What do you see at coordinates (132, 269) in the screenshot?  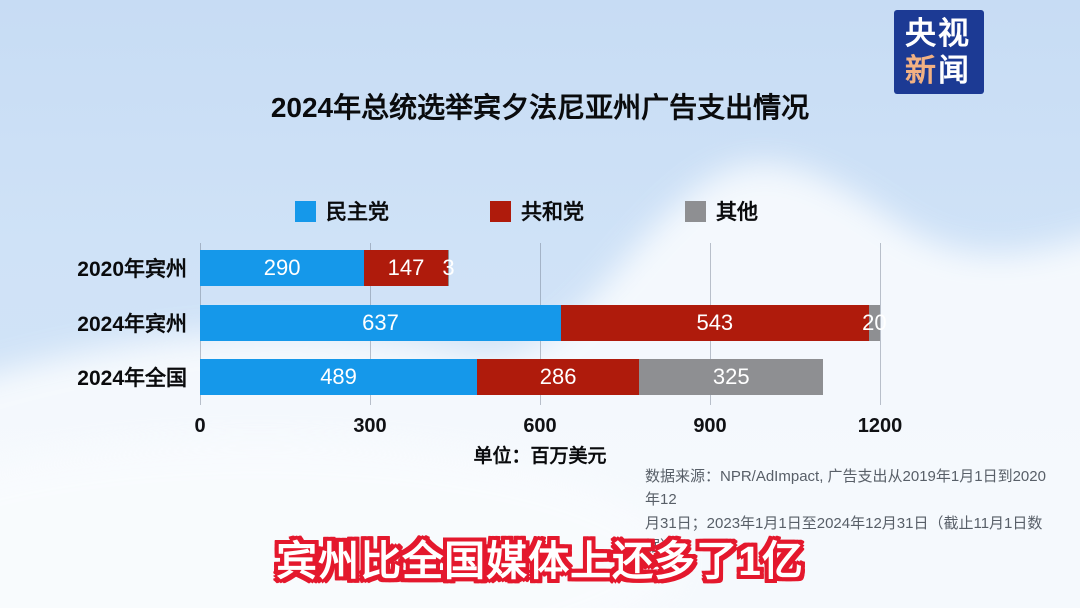 I see `category-label: 2020年宾州` at bounding box center [132, 269].